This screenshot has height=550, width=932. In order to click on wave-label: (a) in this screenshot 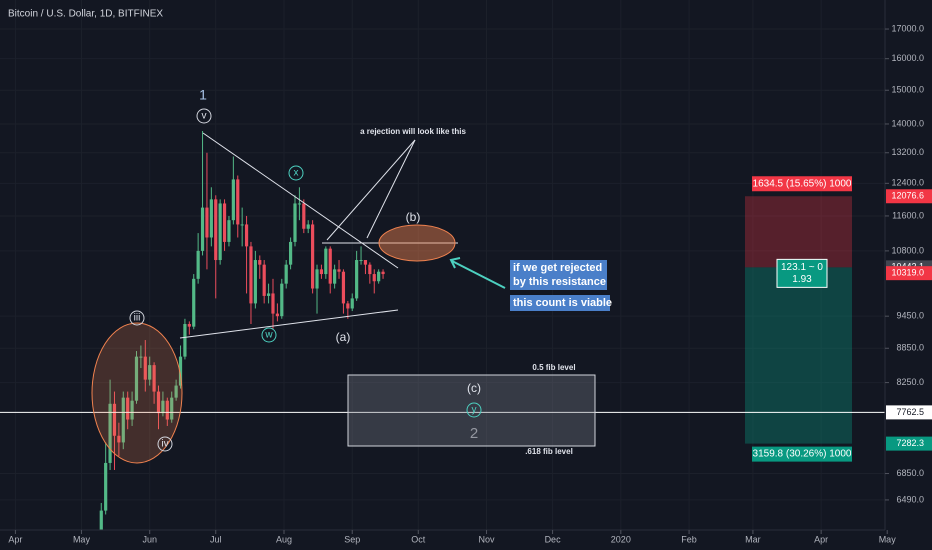, I will do `click(343, 337)`.